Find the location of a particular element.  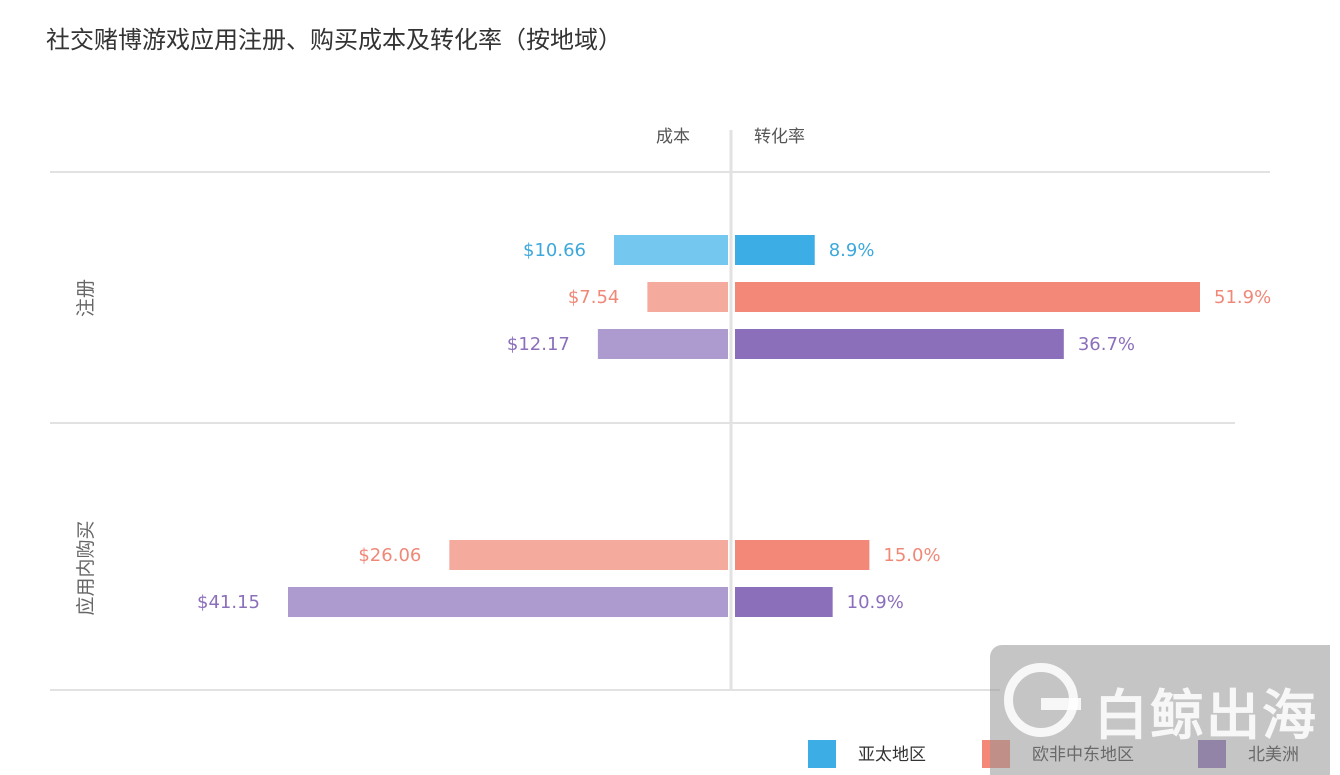

rate-value-label: 10.9% is located at coordinates (875, 602).